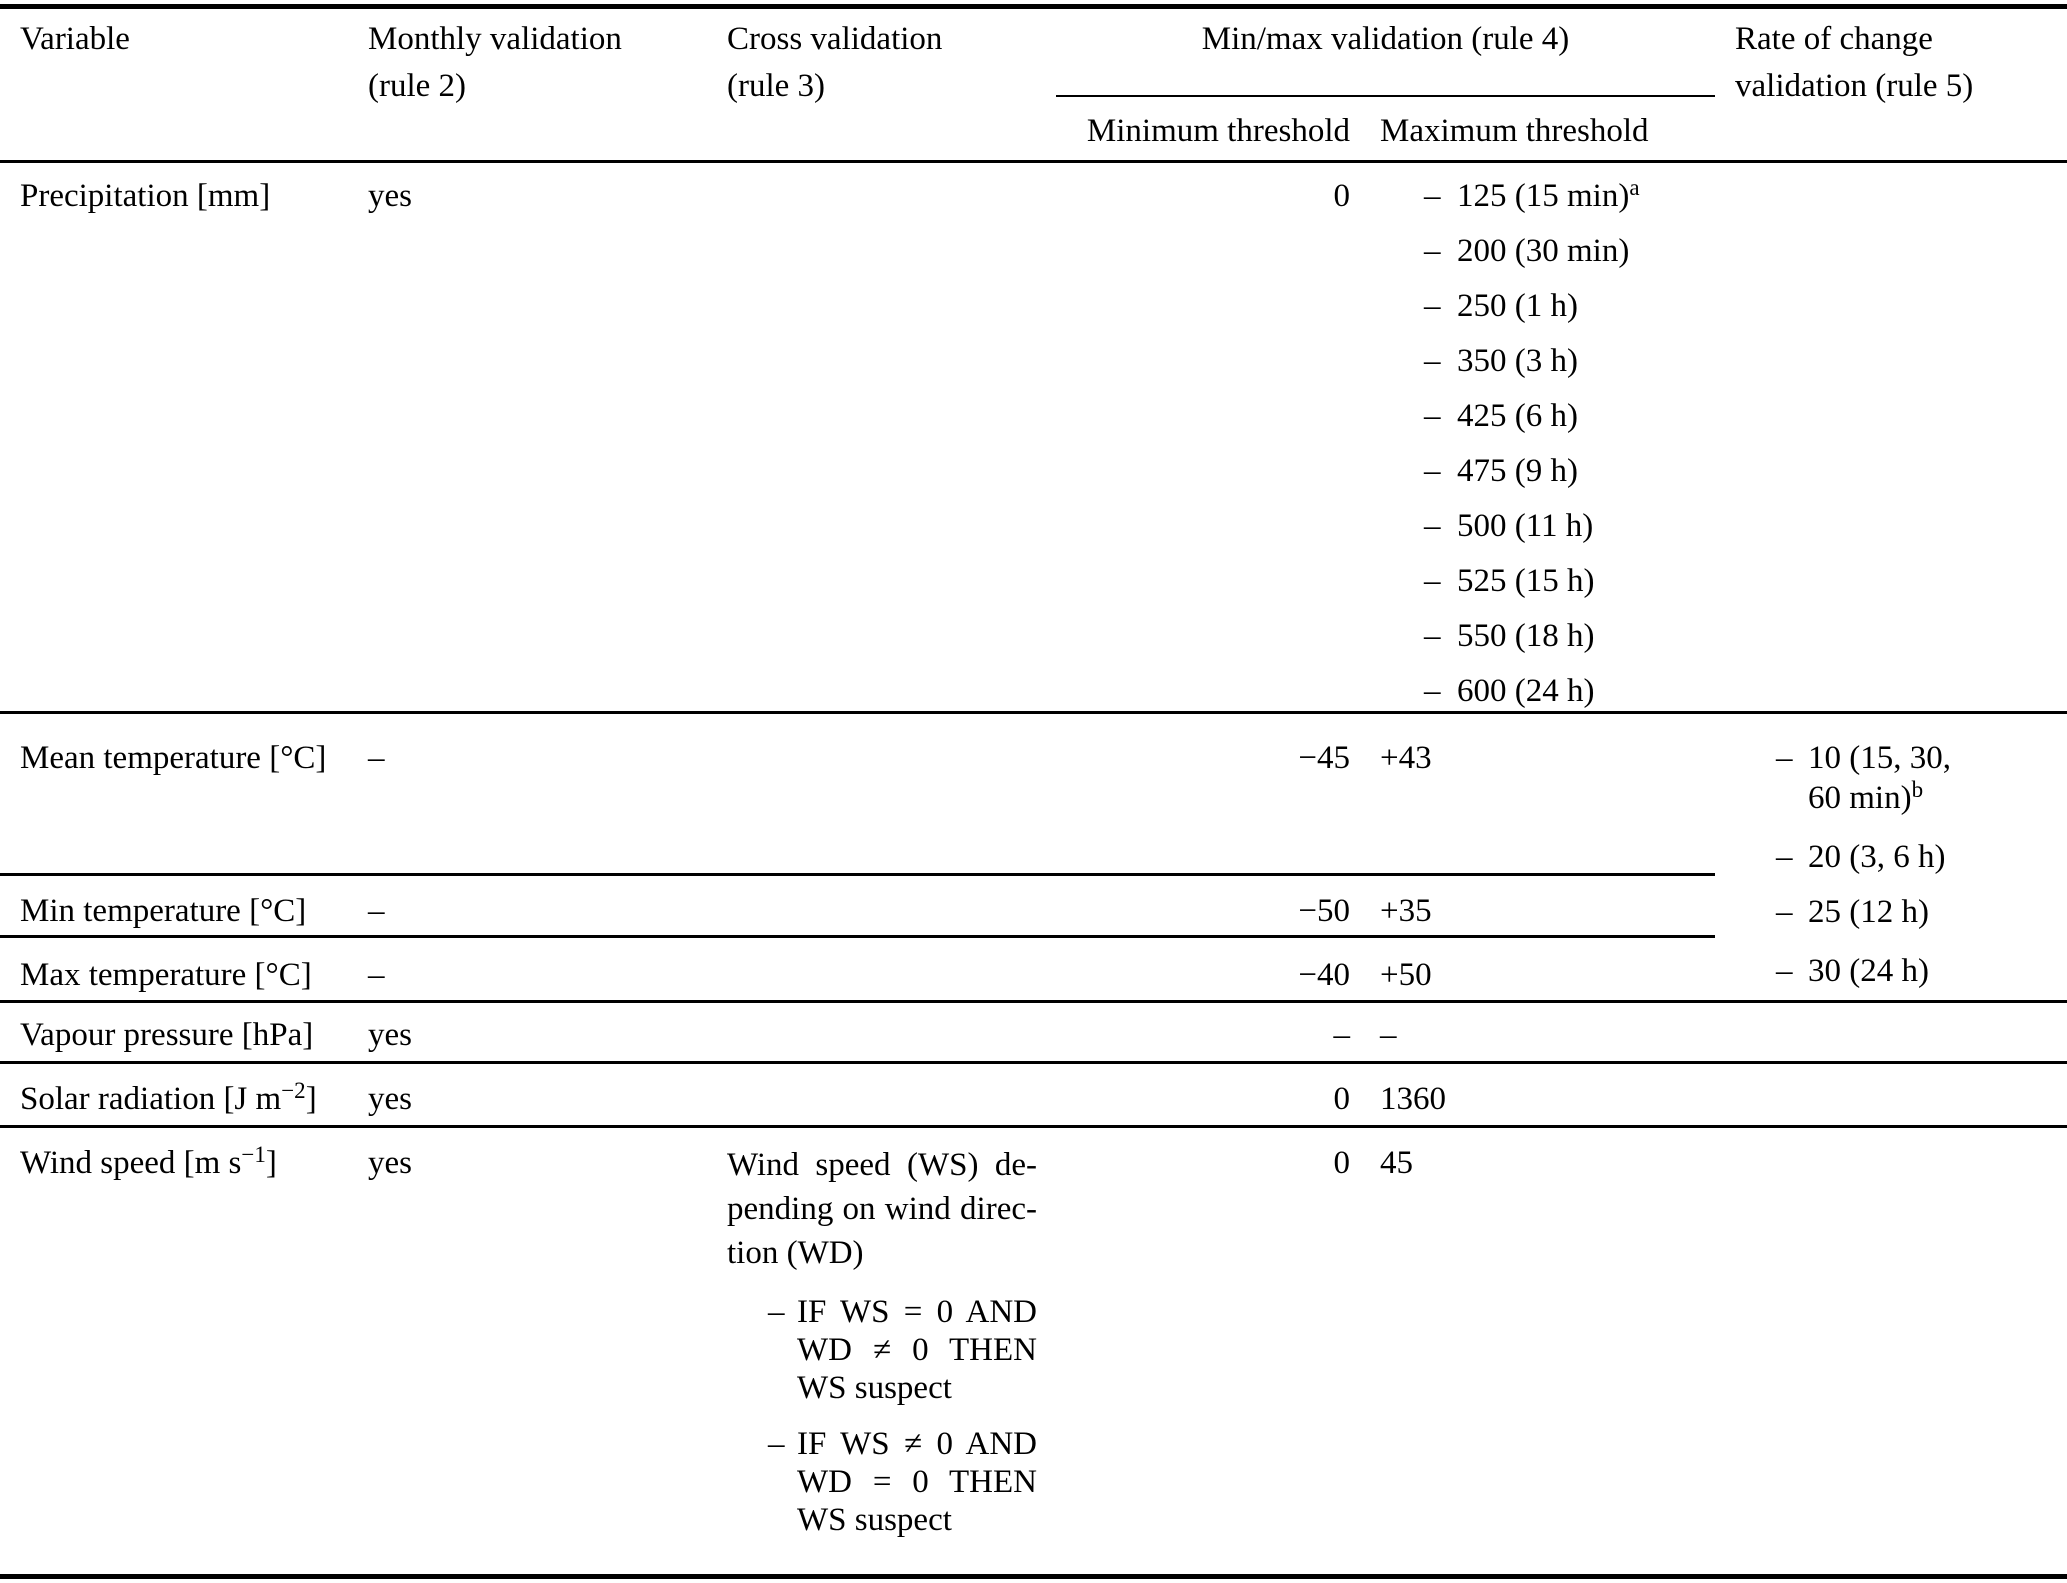 This screenshot has width=2067, height=1583. What do you see at coordinates (1388, 1035) in the screenshot?
I see `vapour-pressure-max-threshold: –` at bounding box center [1388, 1035].